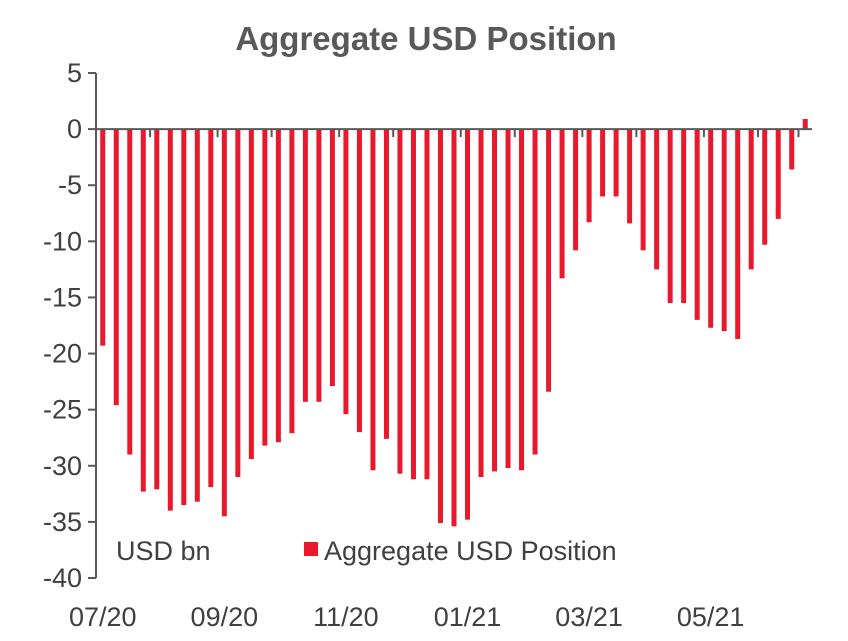  I want to click on y-tick-label: -5, so click(70, 185).